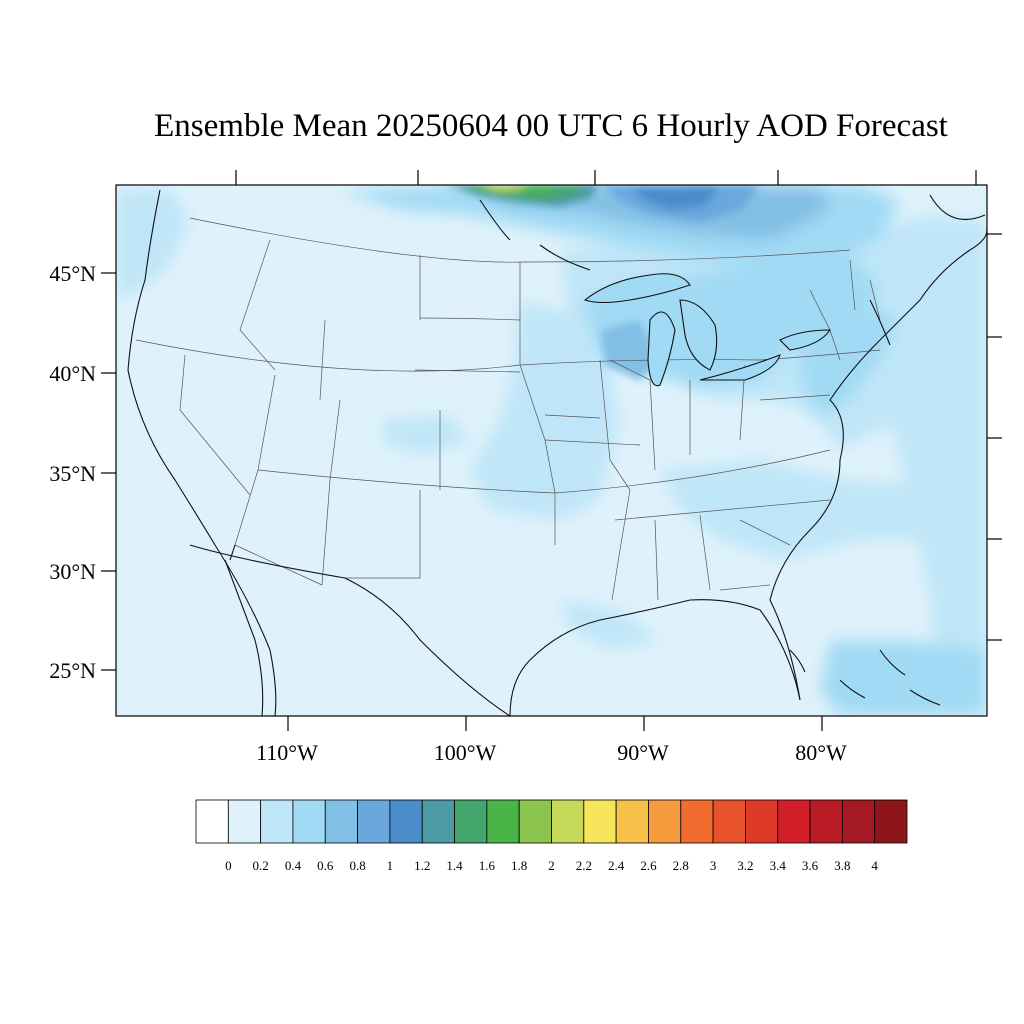 The width and height of the screenshot is (1024, 1024). What do you see at coordinates (72, 473) in the screenshot?
I see `lat-label-35n: 35°N` at bounding box center [72, 473].